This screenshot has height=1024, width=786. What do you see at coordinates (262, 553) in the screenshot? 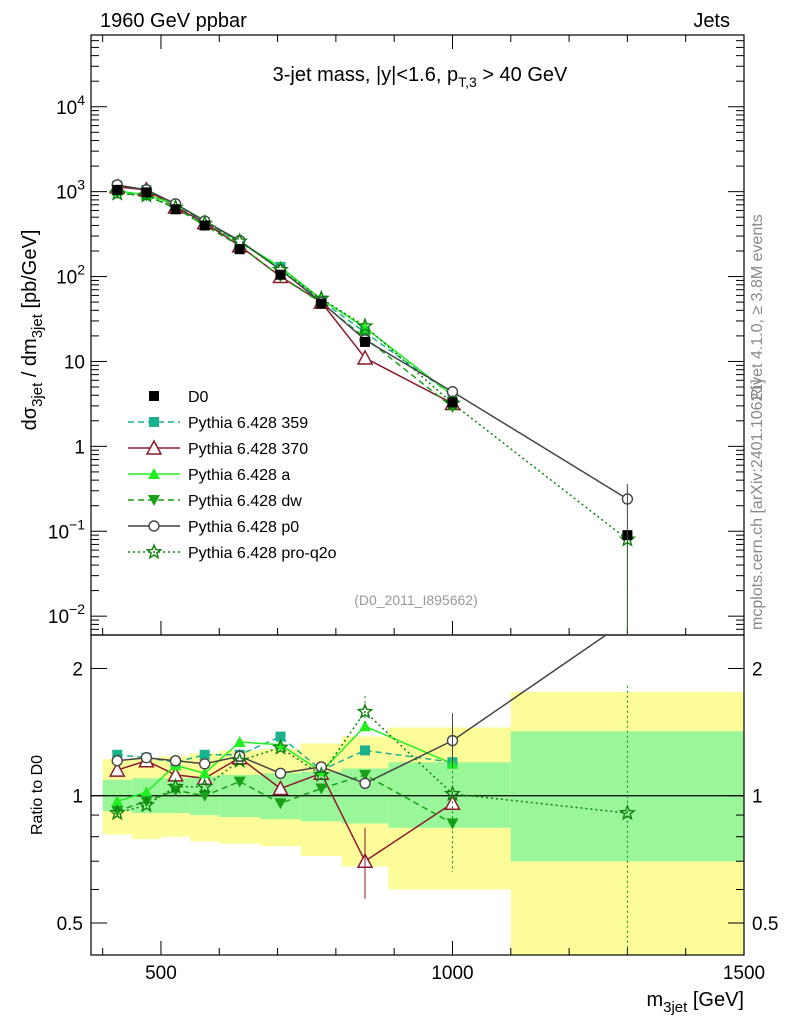
I see `legend-label: Pythia 6.428 pro-q2o` at bounding box center [262, 553].